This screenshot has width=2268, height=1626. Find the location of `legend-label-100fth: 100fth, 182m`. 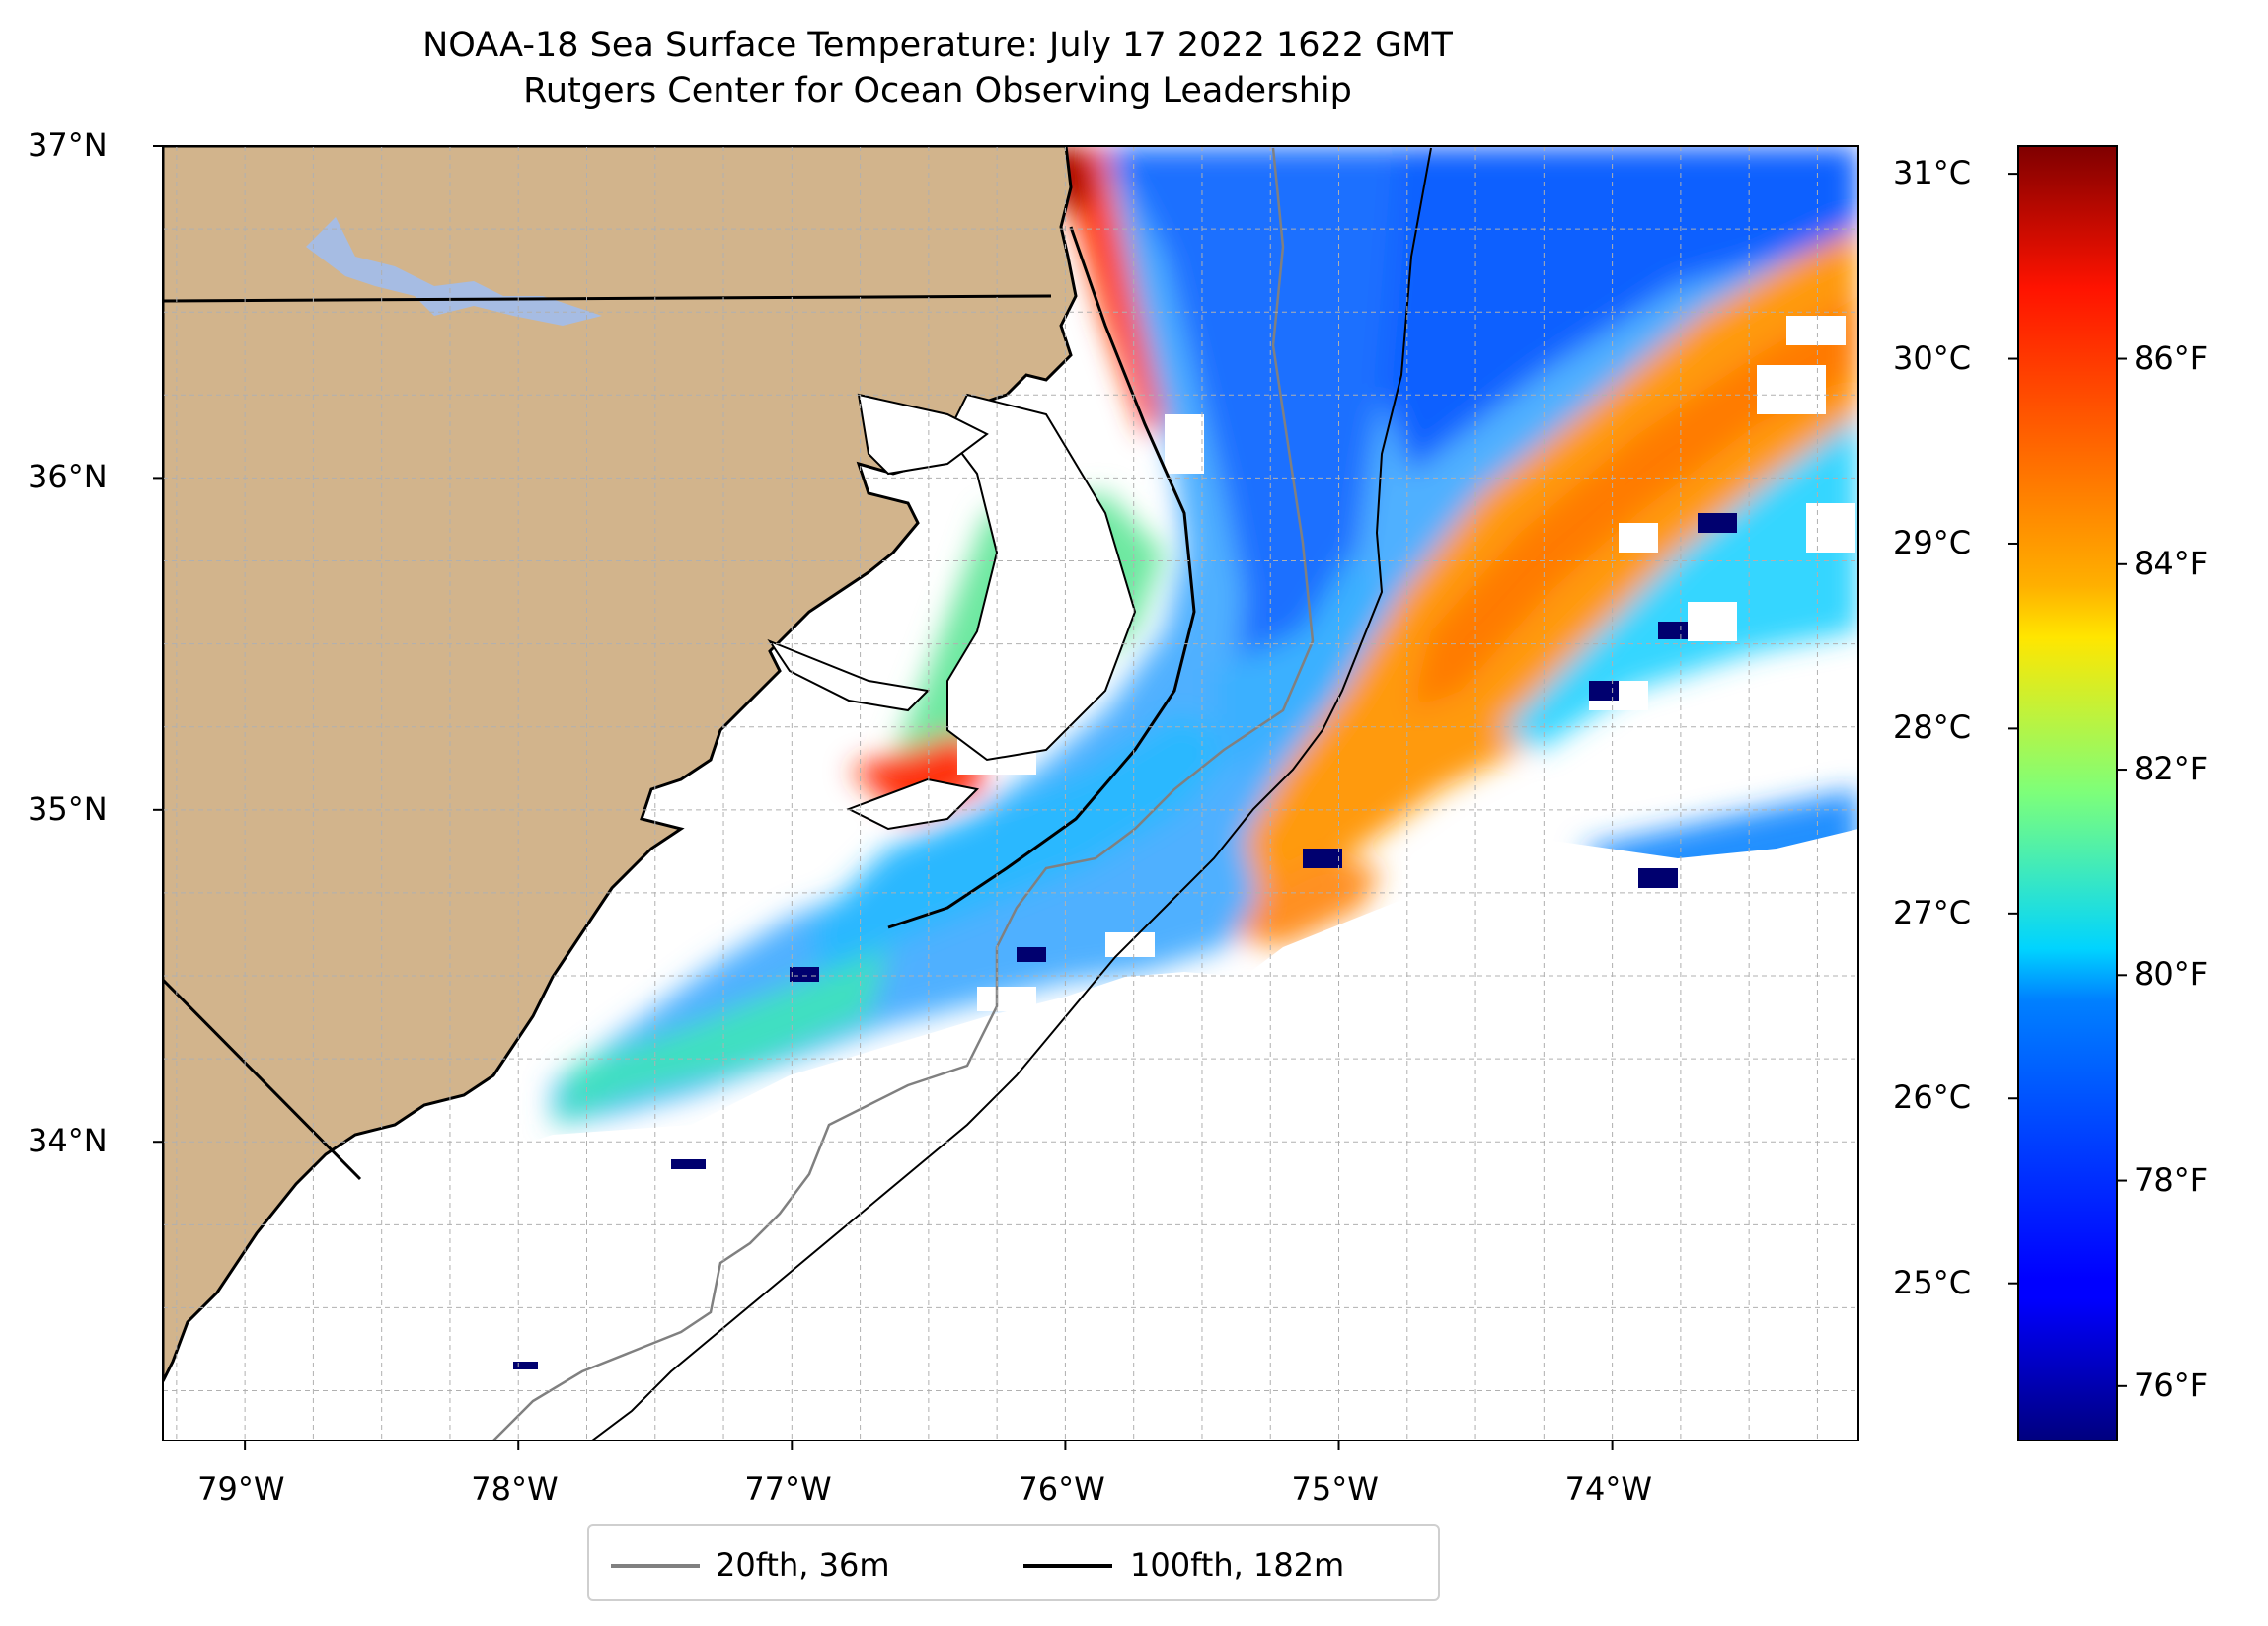

legend-label-100fth: 100fth, 182m is located at coordinates (1238, 1565).